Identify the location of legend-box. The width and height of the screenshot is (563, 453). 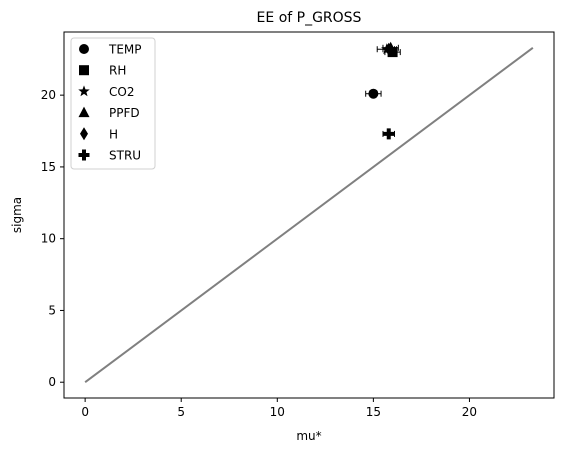
(113, 103).